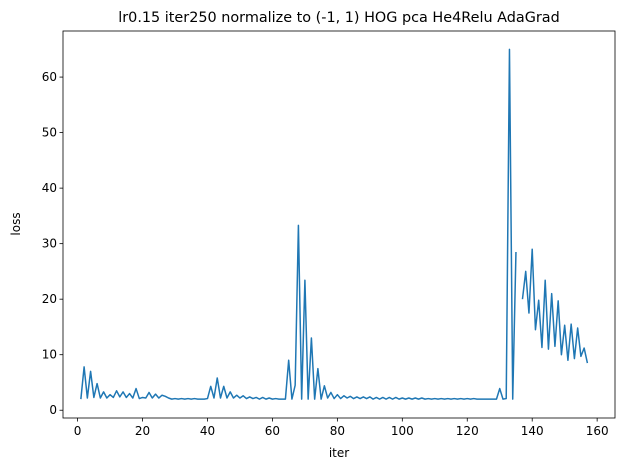  What do you see at coordinates (467, 431) in the screenshot?
I see `x-tick-label: 120` at bounding box center [467, 431].